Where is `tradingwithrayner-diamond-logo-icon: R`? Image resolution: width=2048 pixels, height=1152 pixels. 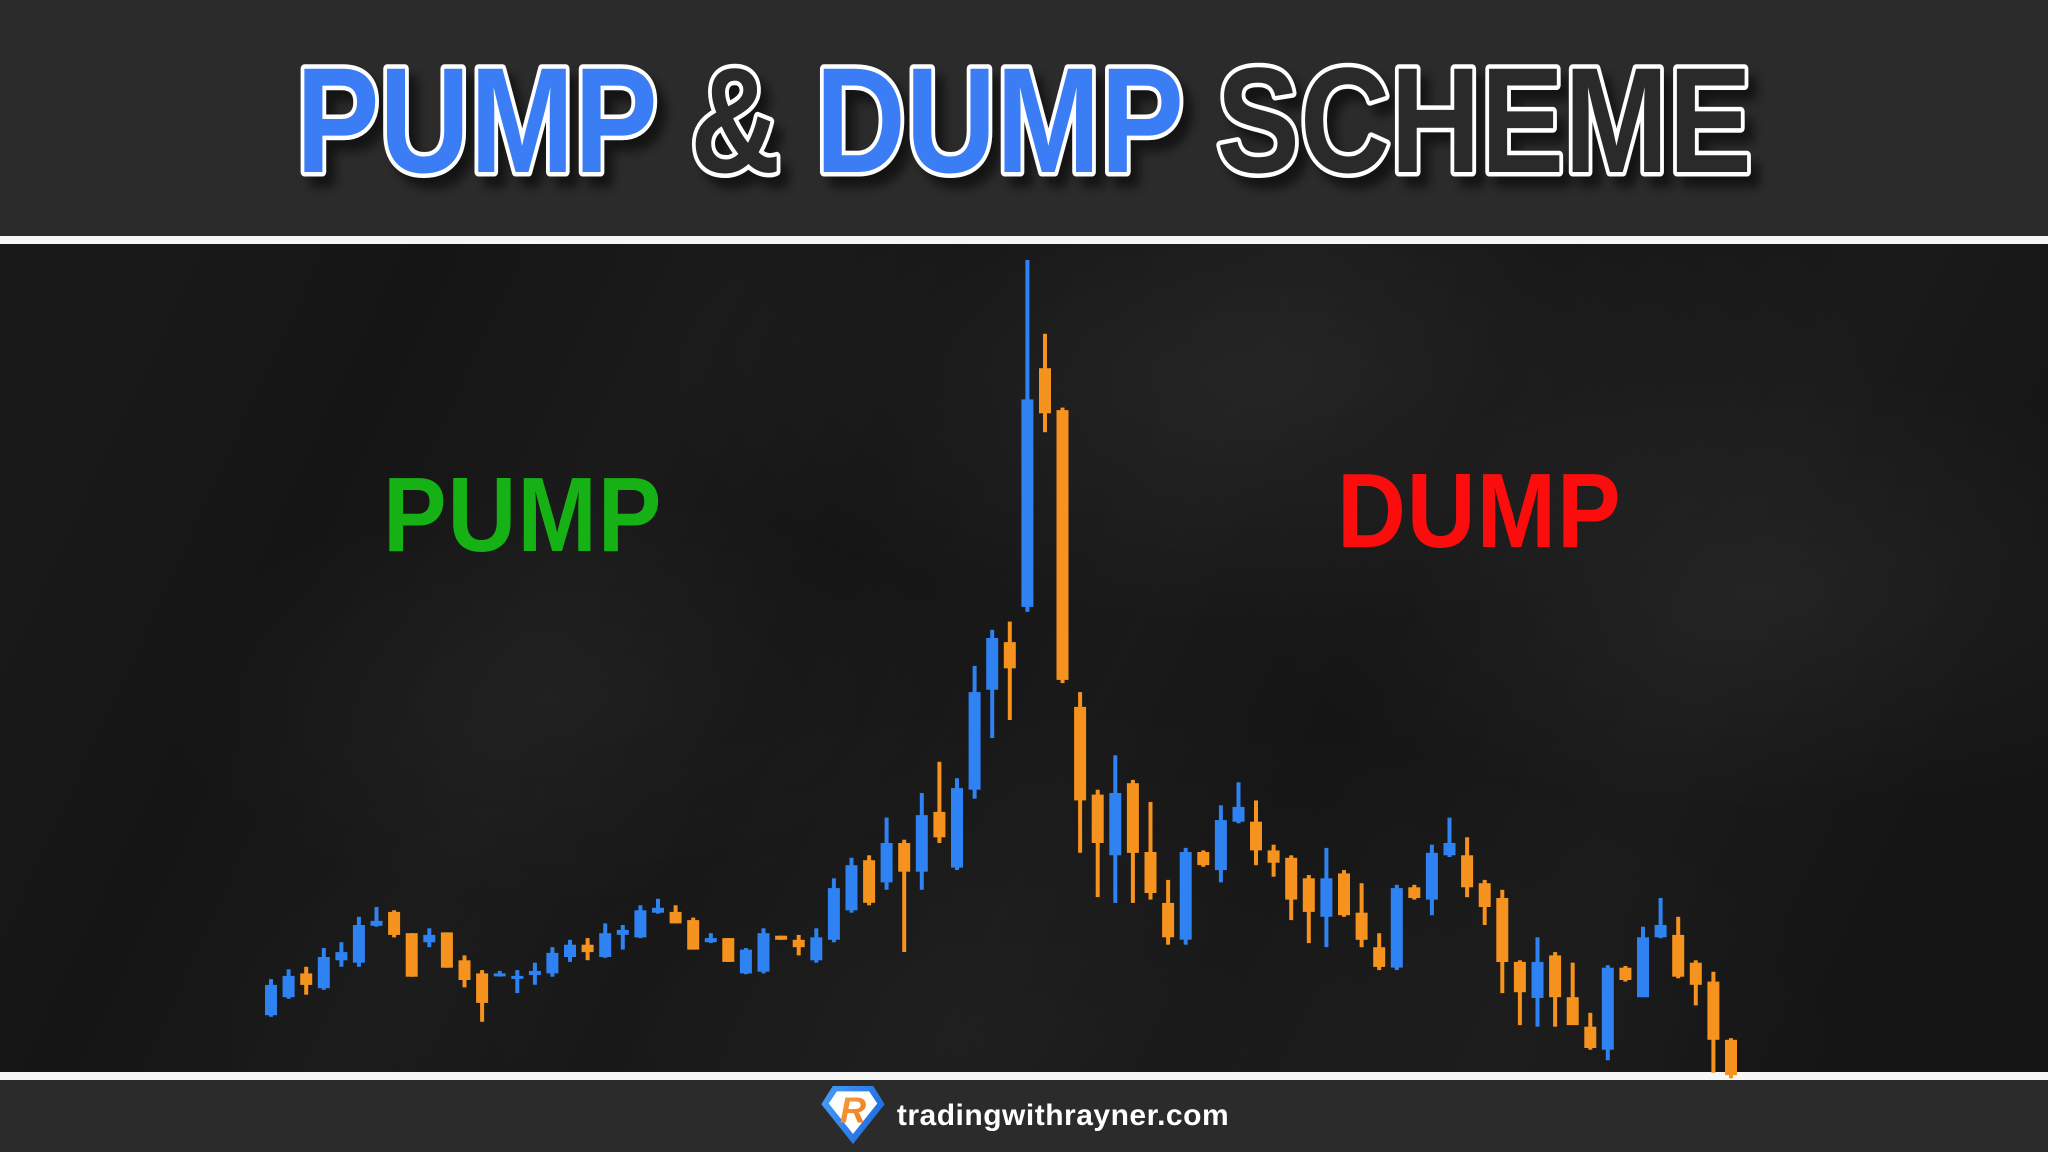 tradingwithrayner-diamond-logo-icon: R is located at coordinates (853, 1115).